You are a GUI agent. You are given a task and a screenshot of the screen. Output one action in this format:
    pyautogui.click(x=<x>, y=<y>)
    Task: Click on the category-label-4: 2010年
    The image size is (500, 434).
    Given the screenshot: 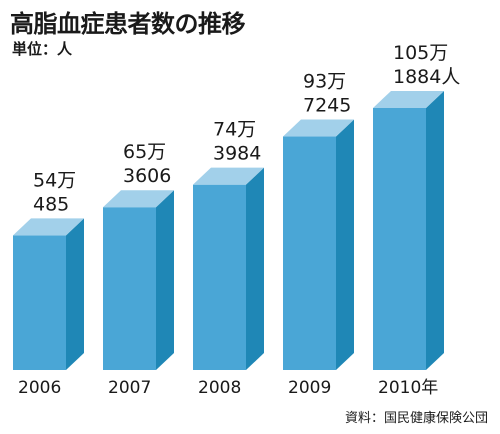 What is the action you would take?
    pyautogui.click(x=408, y=388)
    